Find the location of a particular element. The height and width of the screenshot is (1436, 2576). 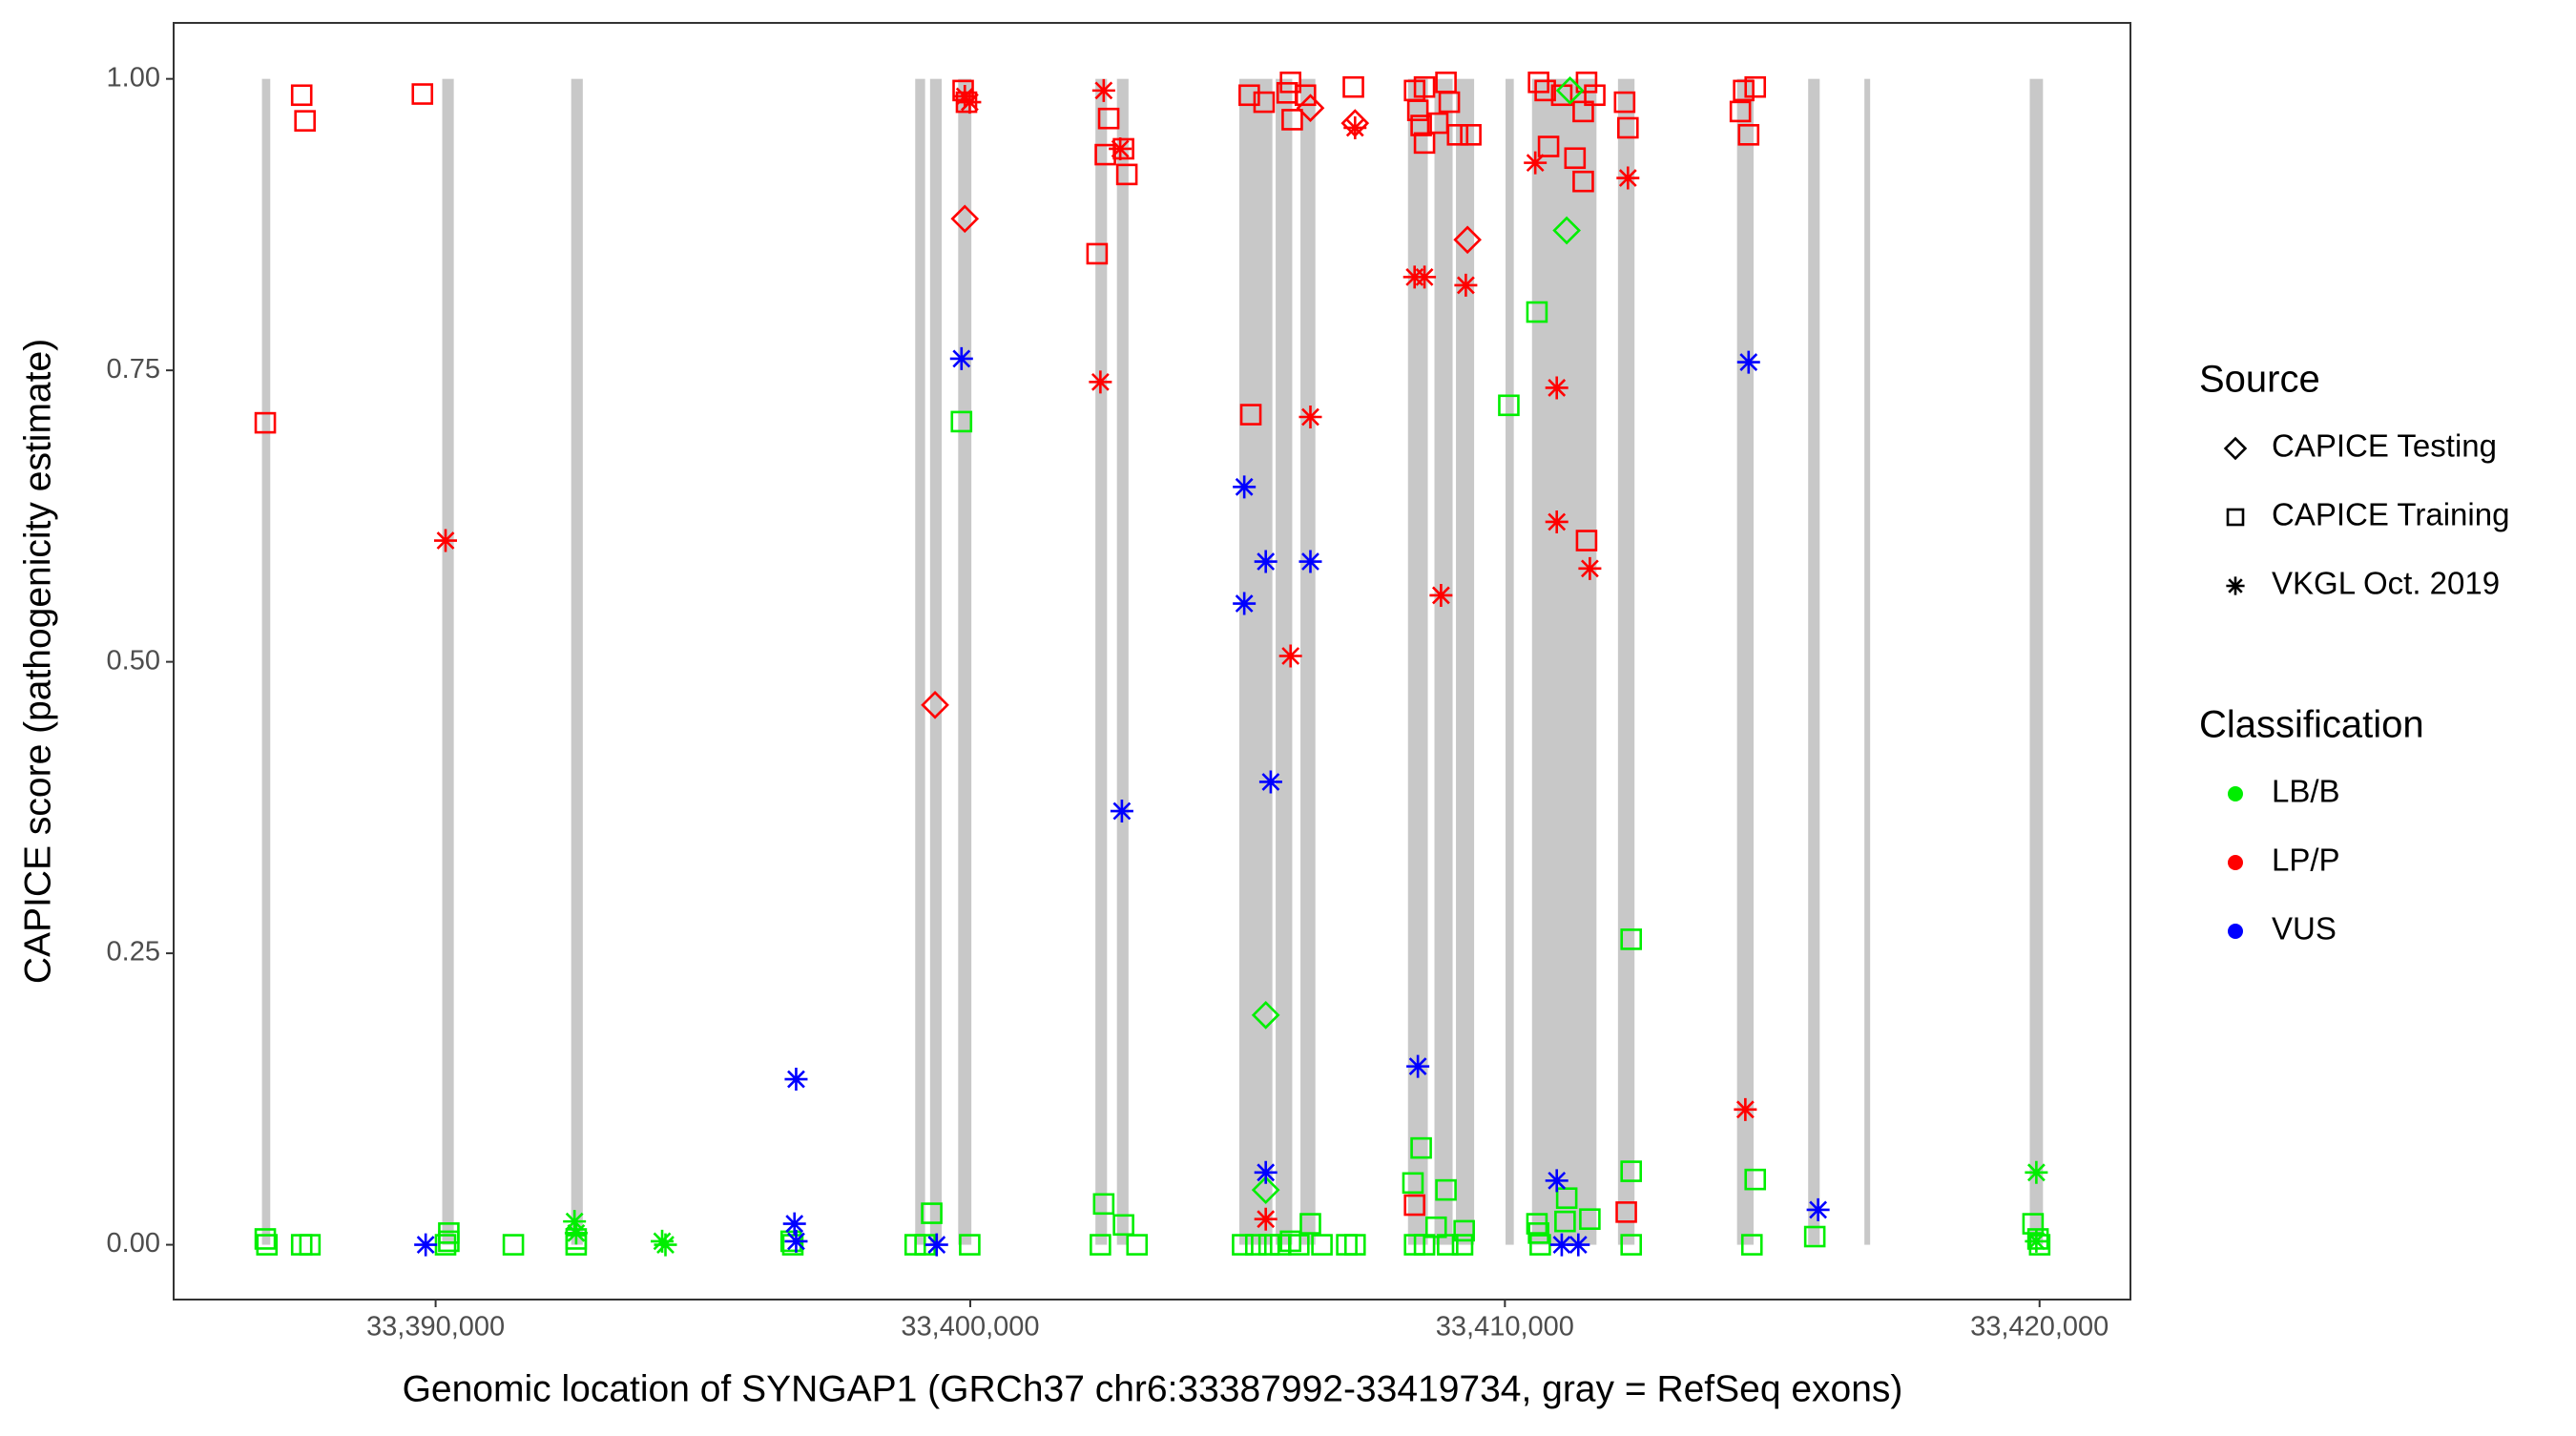

legend-title: Classification is located at coordinates (2311, 725).